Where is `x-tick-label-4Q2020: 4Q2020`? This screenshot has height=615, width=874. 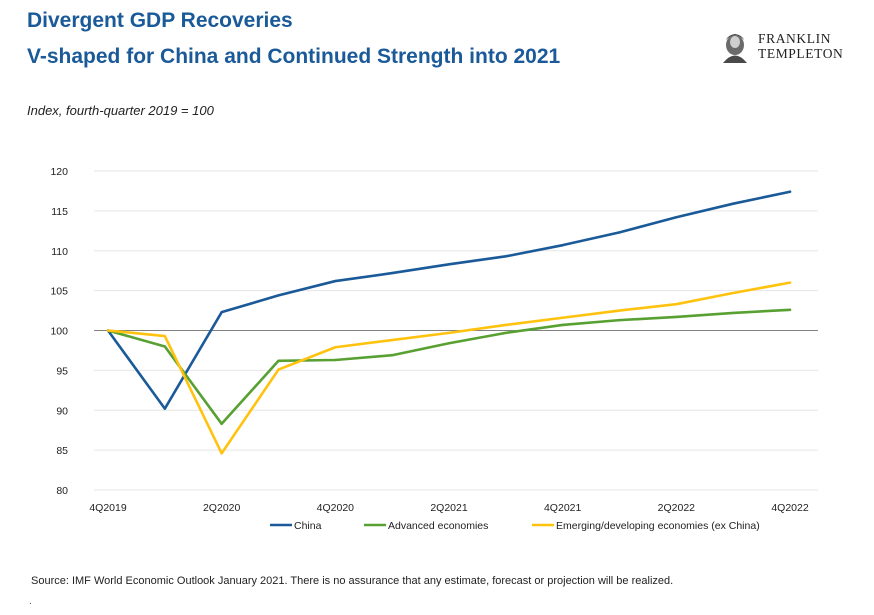
x-tick-label-4Q2020: 4Q2020 is located at coordinates (336, 508).